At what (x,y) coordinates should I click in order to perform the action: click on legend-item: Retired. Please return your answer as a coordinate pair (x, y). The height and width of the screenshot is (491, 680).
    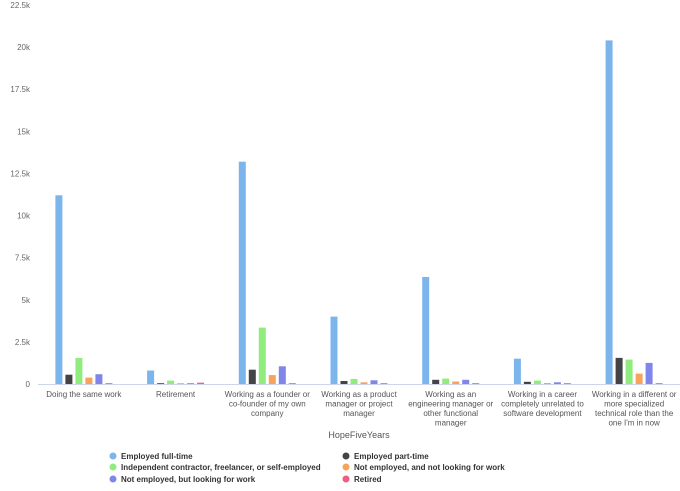
    Looking at the image, I should click on (362, 479).